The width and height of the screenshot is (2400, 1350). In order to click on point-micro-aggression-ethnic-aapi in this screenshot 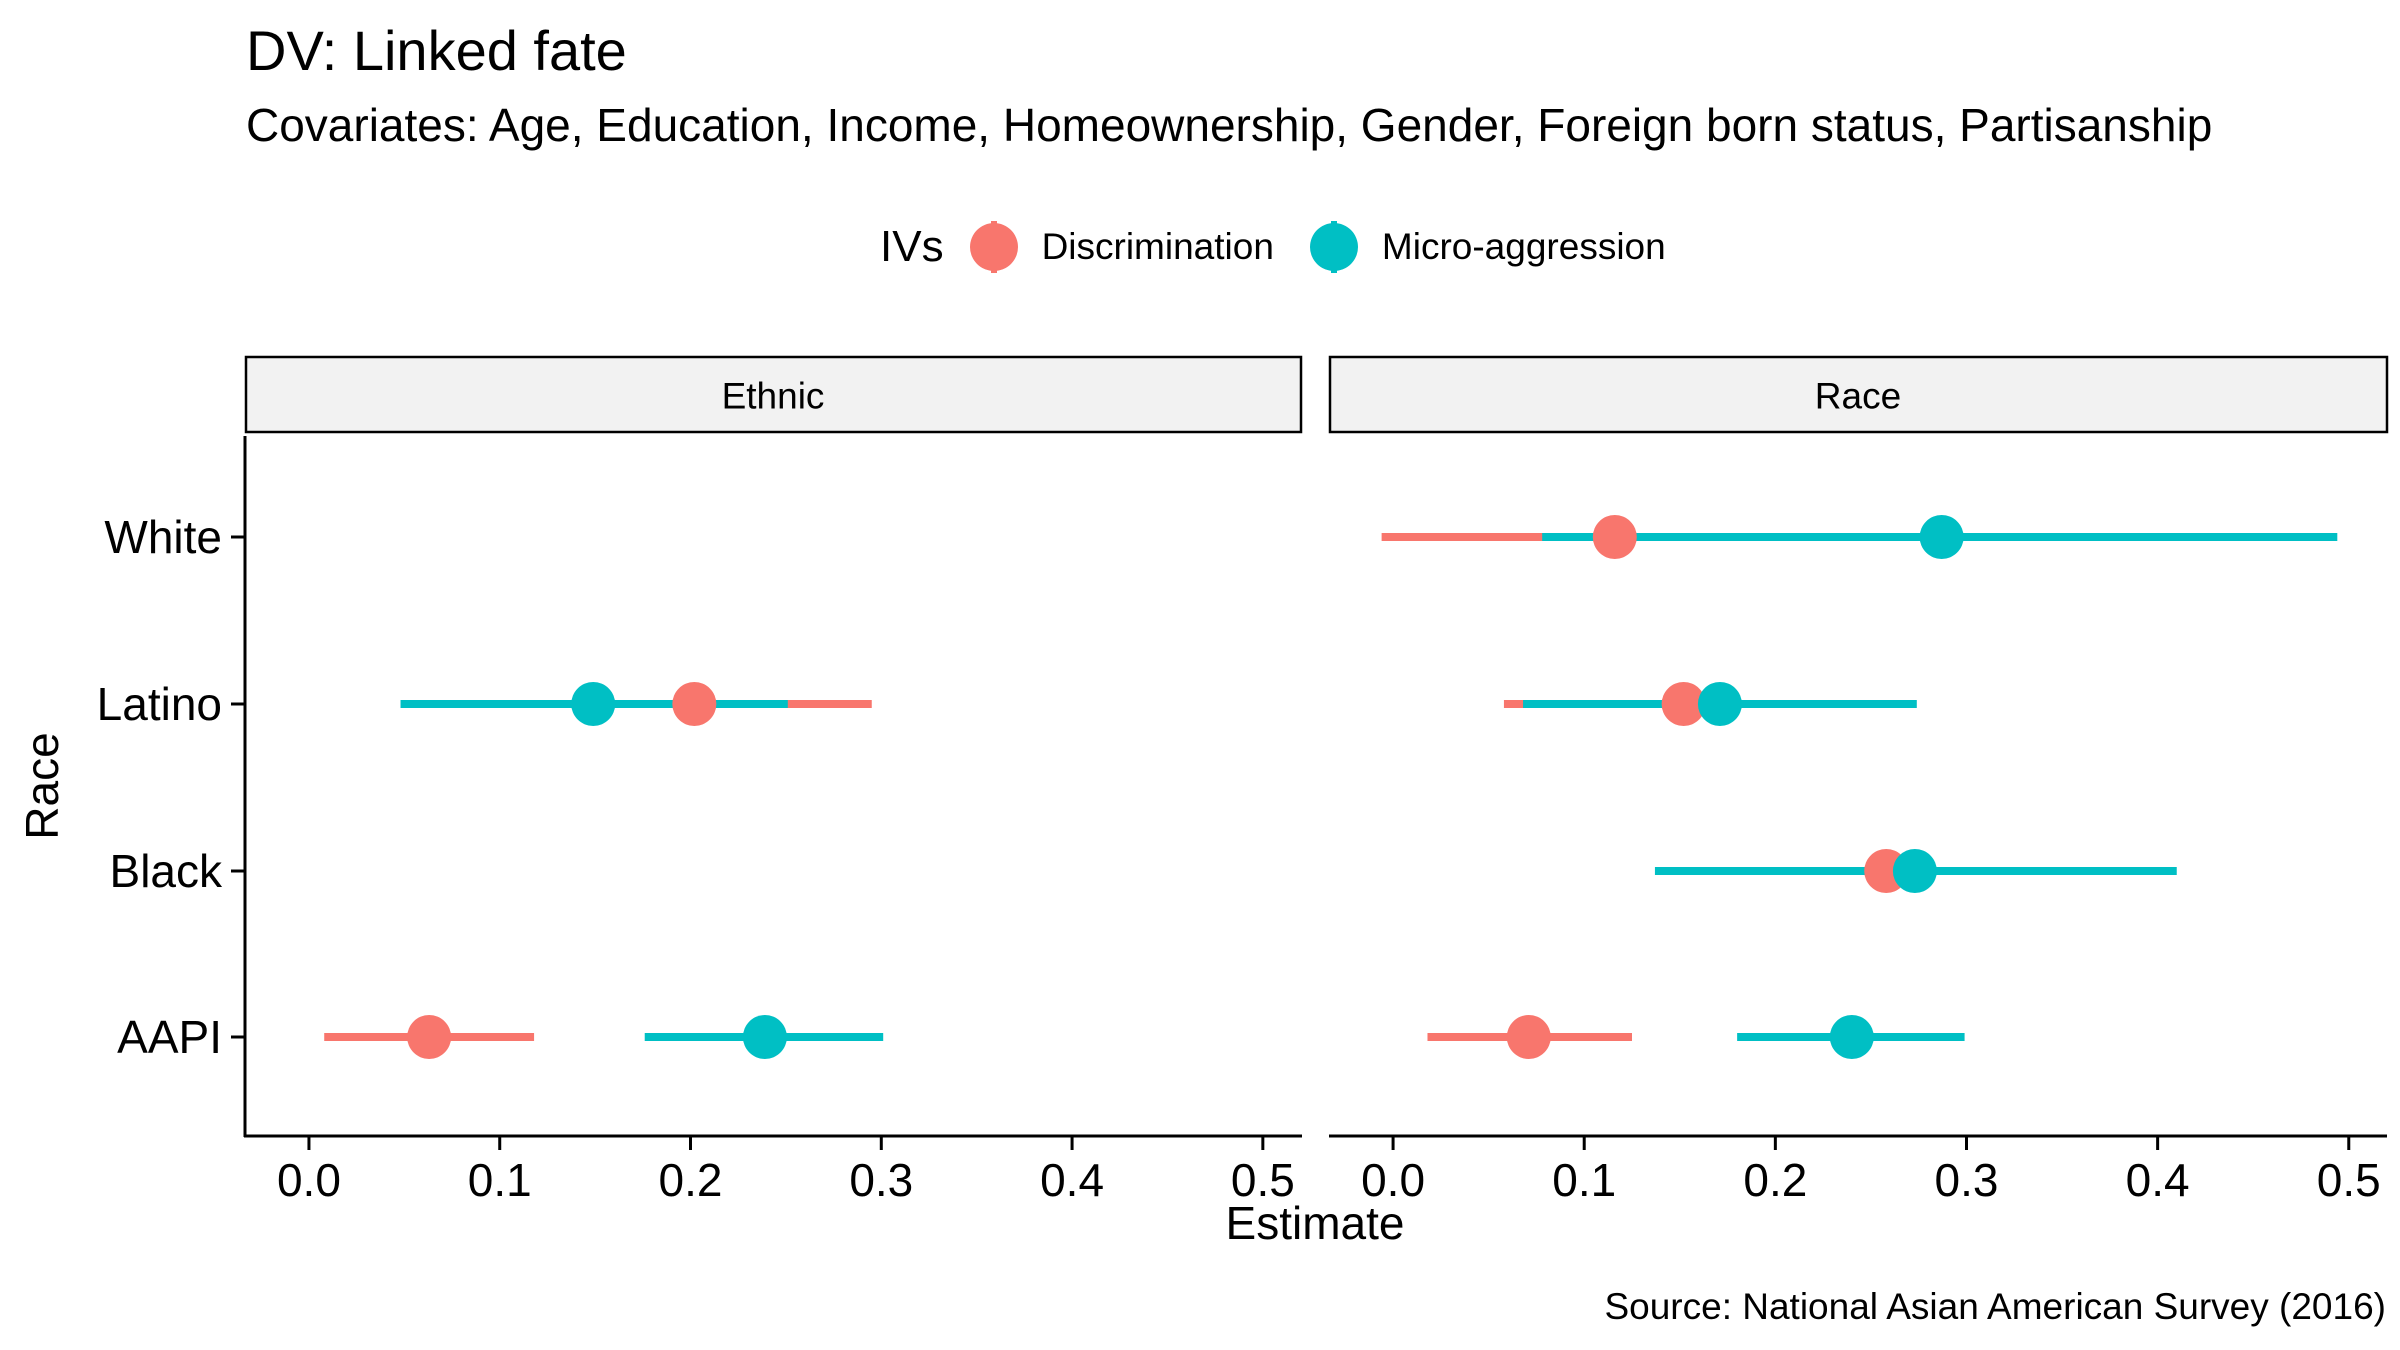, I will do `click(764, 1037)`.